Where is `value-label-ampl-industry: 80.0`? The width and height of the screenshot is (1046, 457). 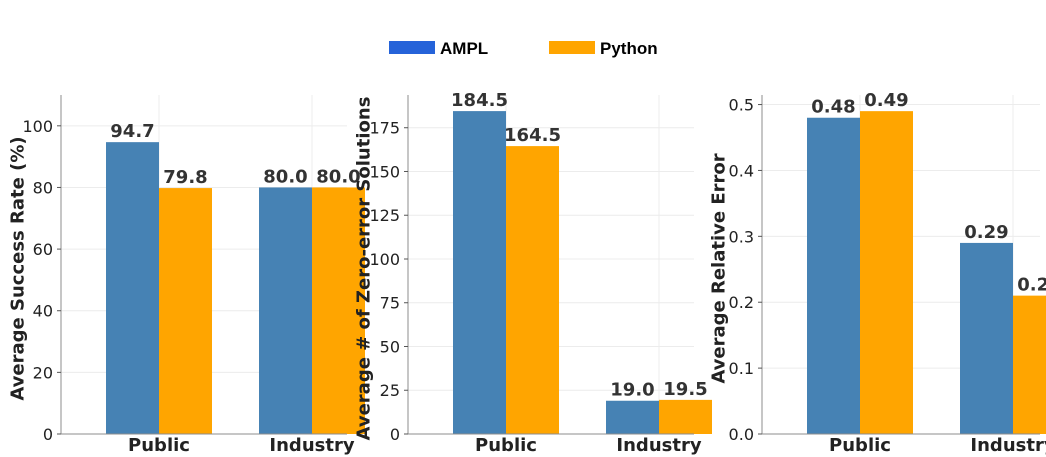 value-label-ampl-industry: 80.0 is located at coordinates (285, 176).